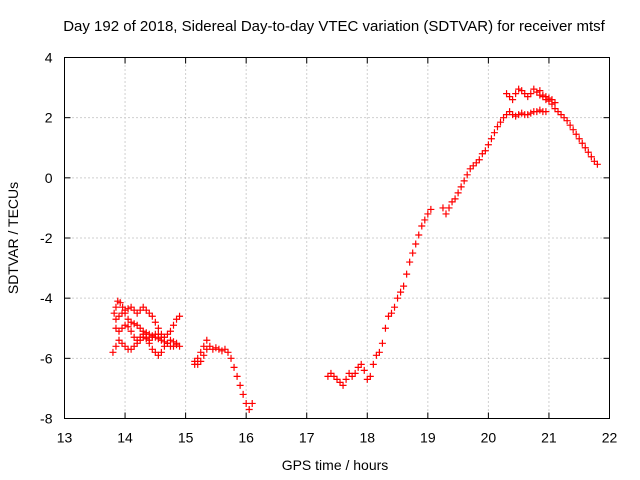  Describe the element at coordinates (335, 465) in the screenshot. I see `x-axis-label: GPS time / hours` at that location.